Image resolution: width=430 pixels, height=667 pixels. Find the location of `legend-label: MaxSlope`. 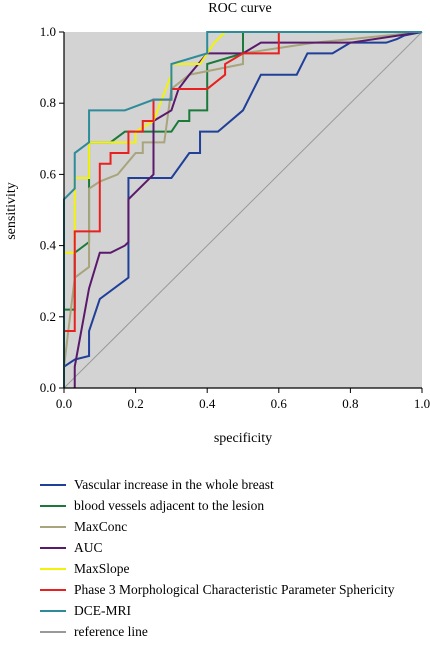

legend-label: MaxSlope is located at coordinates (102, 568).